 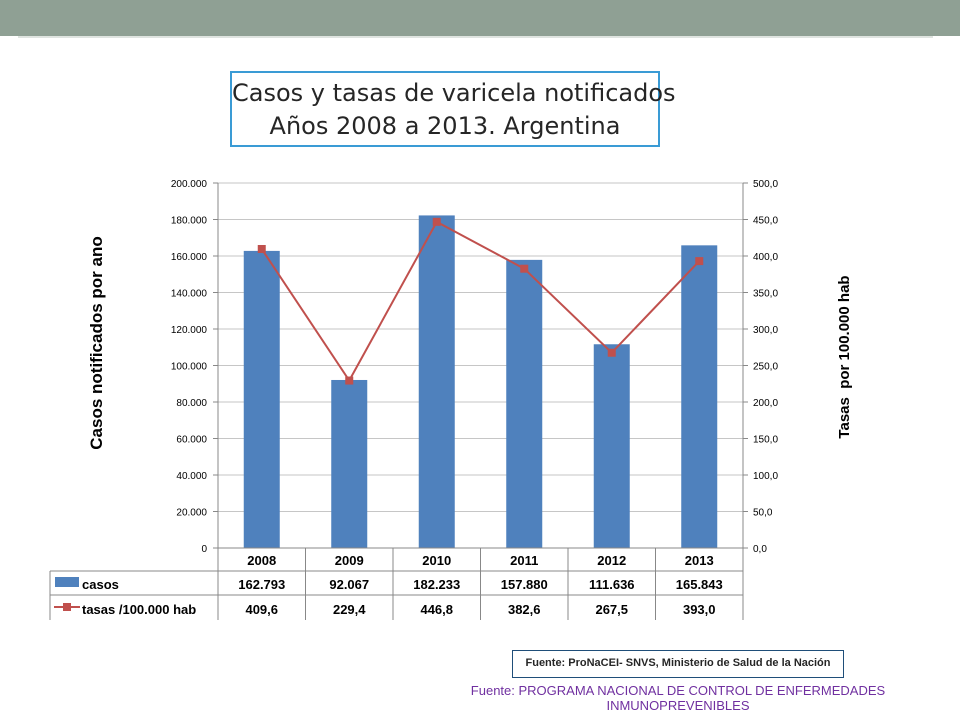 I want to click on table-cell-casos: 162.793, so click(x=261, y=584).